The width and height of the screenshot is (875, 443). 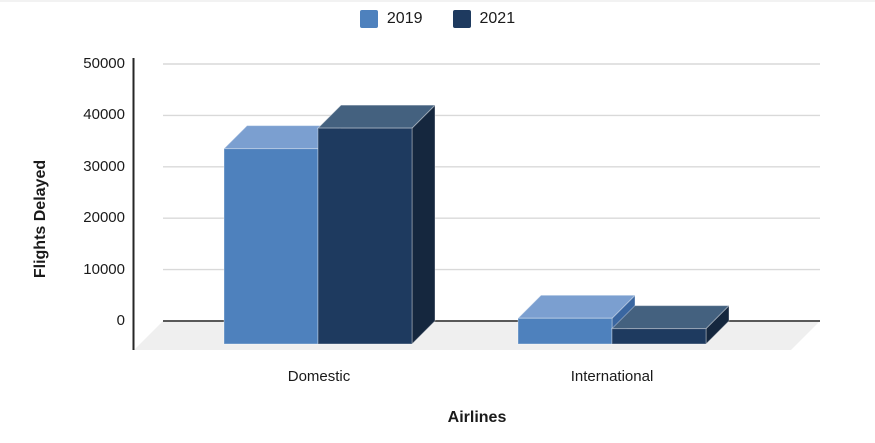 I want to click on y-tick-label: 30000, so click(x=104, y=166).